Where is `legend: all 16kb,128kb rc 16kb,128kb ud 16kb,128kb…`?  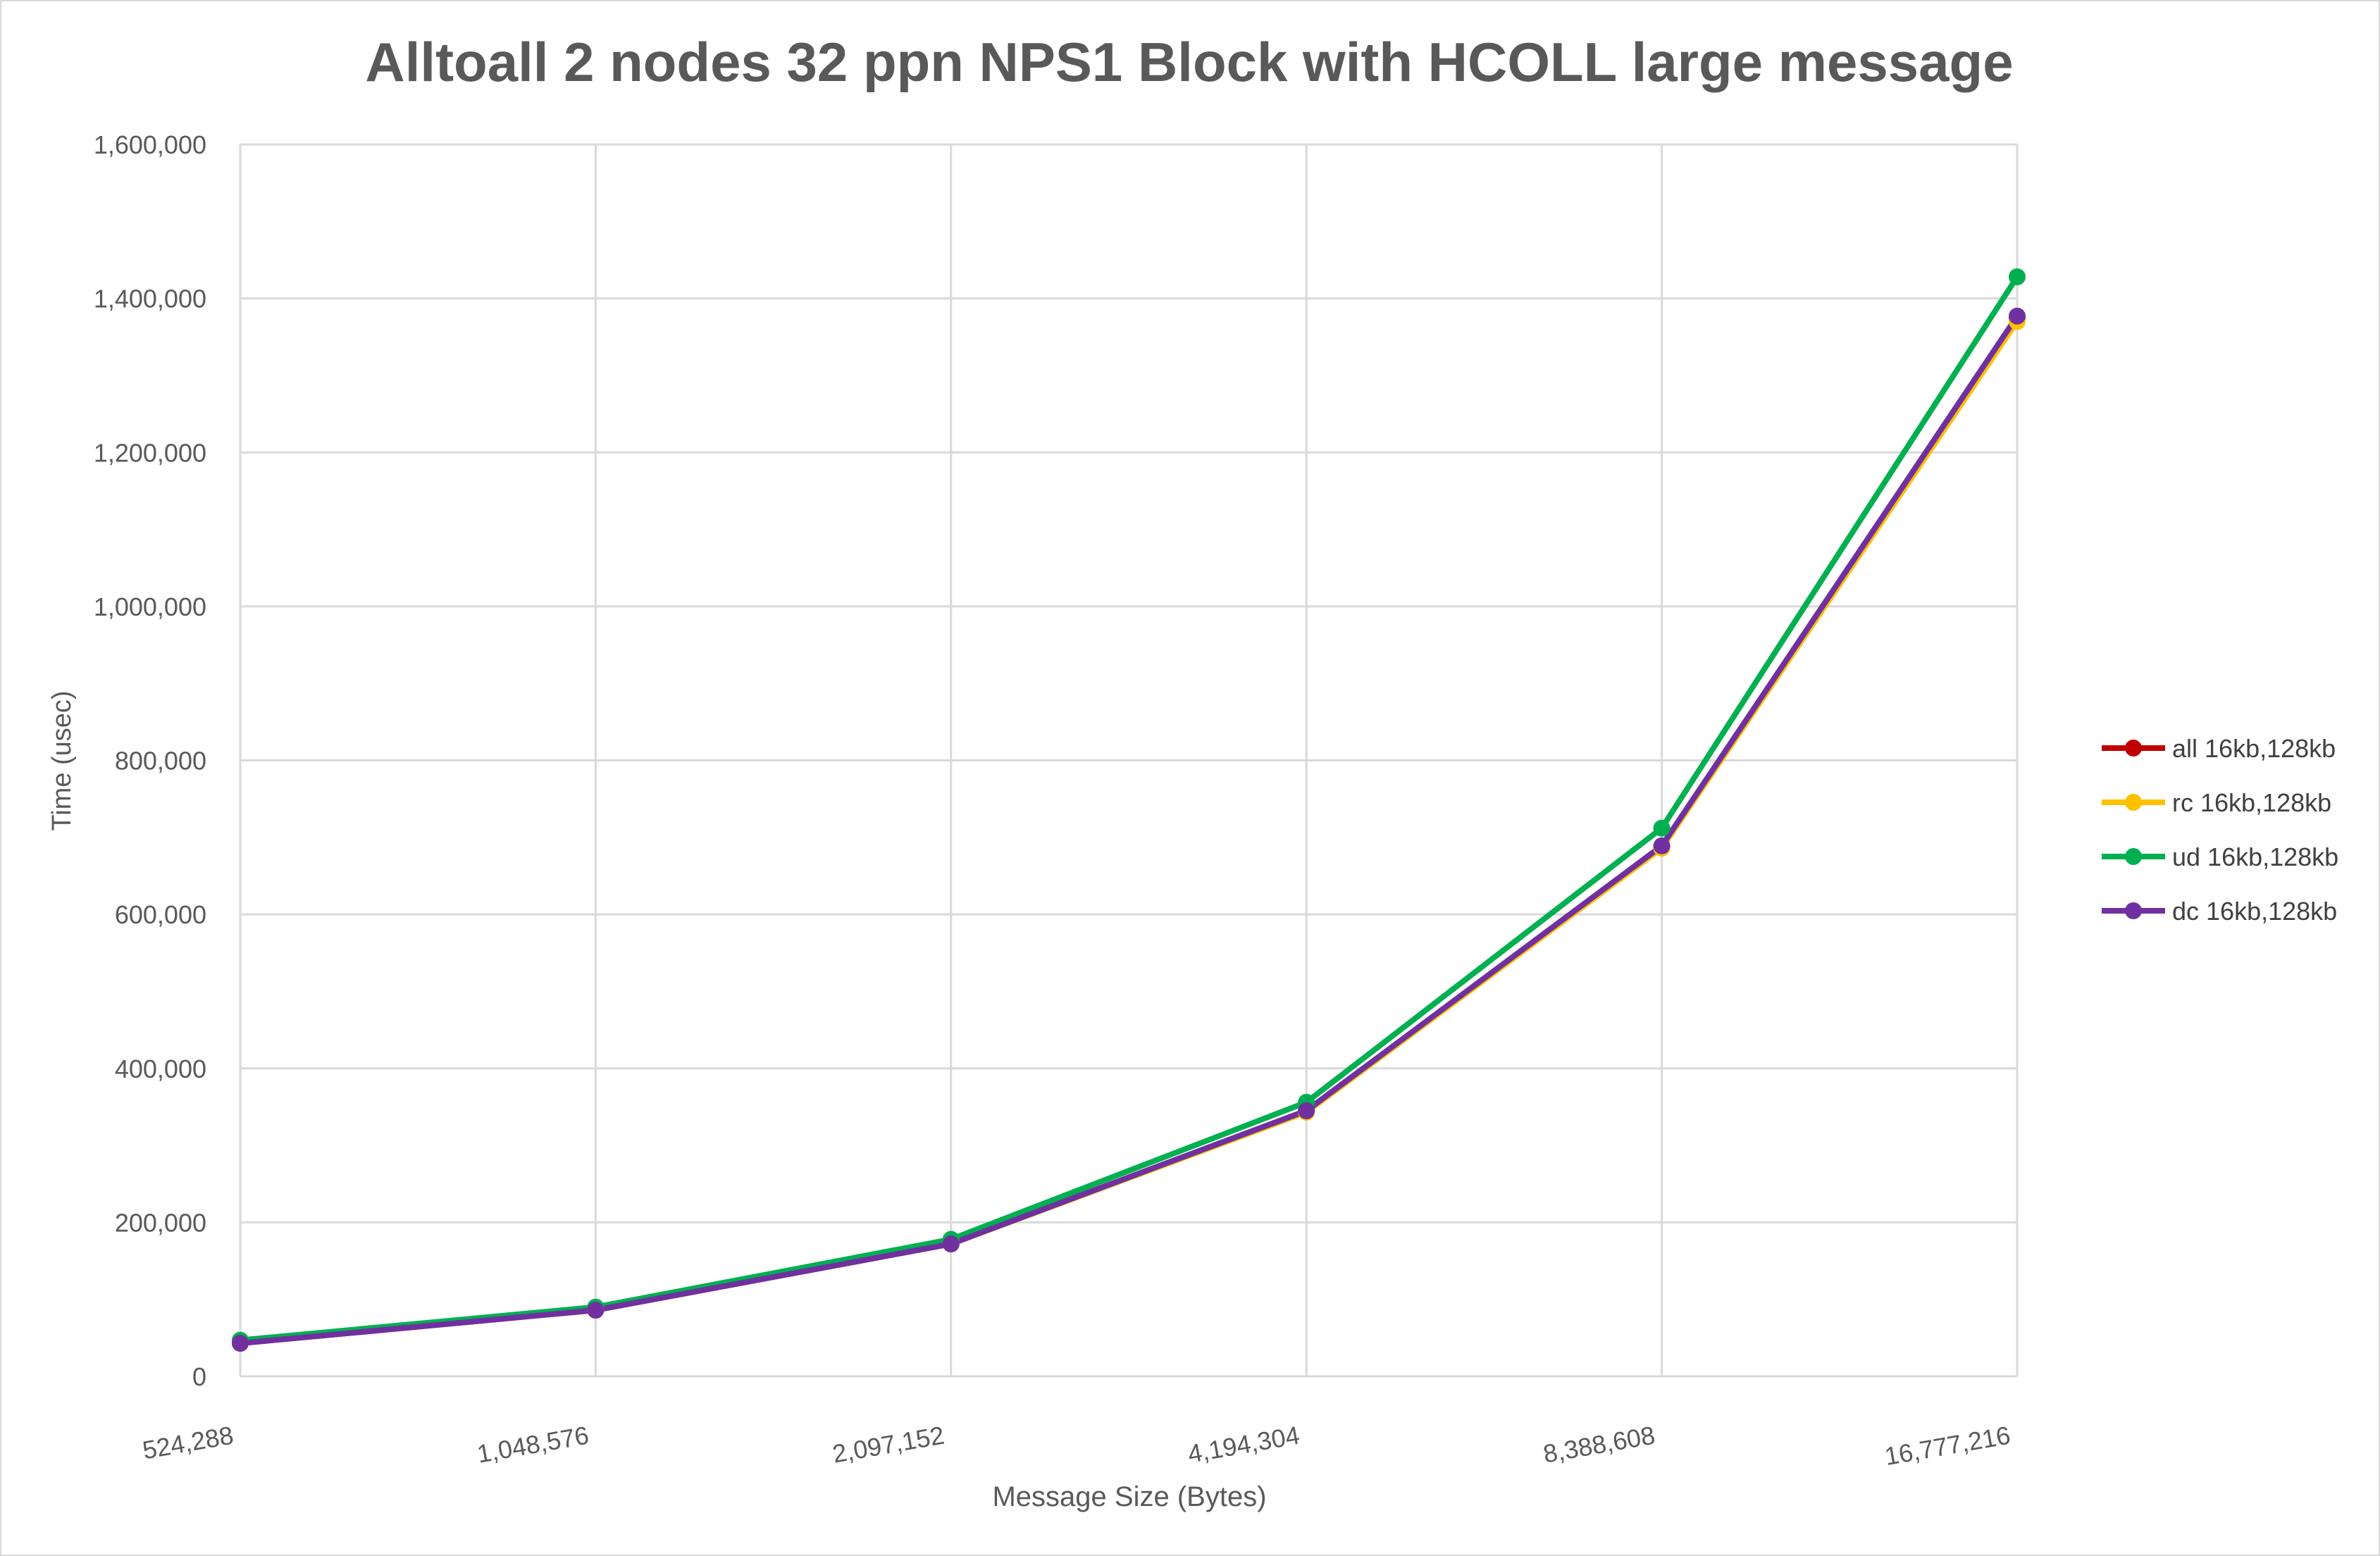
legend: all 16kb,128kb rc 16kb,128kb ud 16kb,128kb… is located at coordinates (2220, 830).